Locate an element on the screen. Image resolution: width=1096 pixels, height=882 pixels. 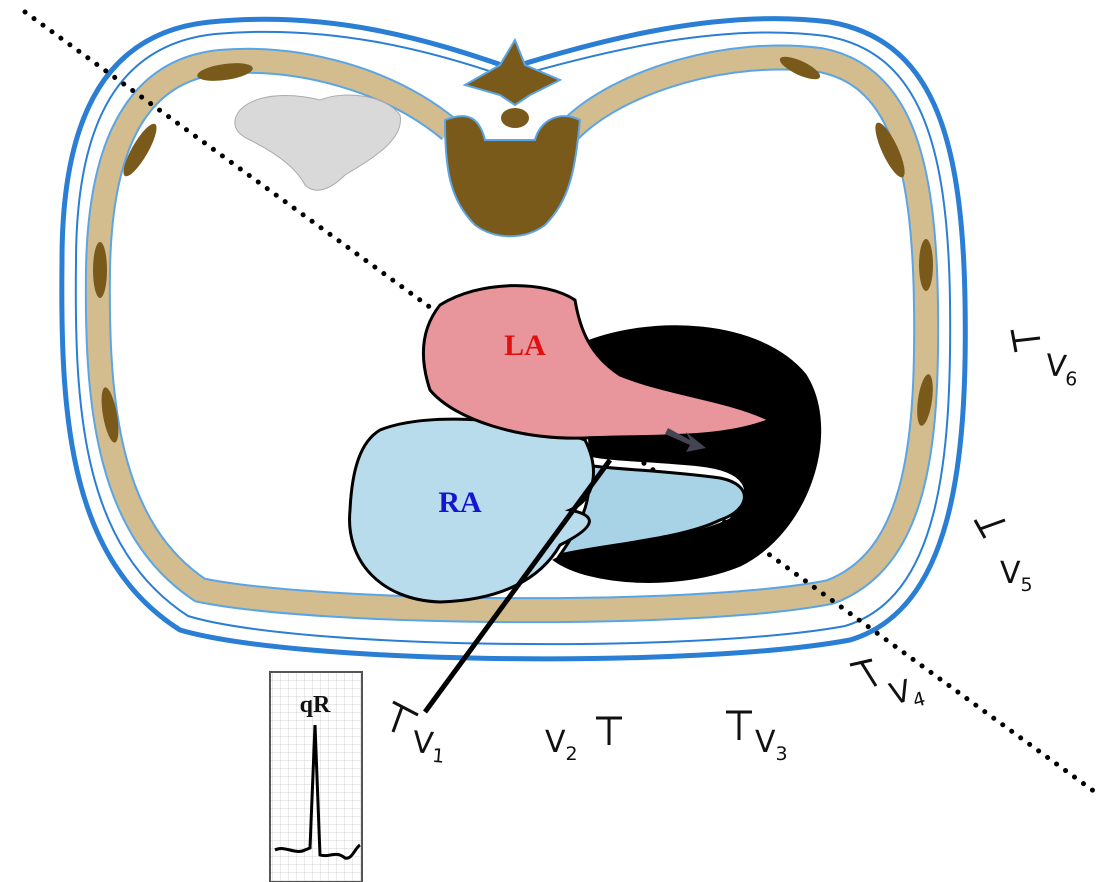
lead-number: 1 is located at coordinates (438, 756).